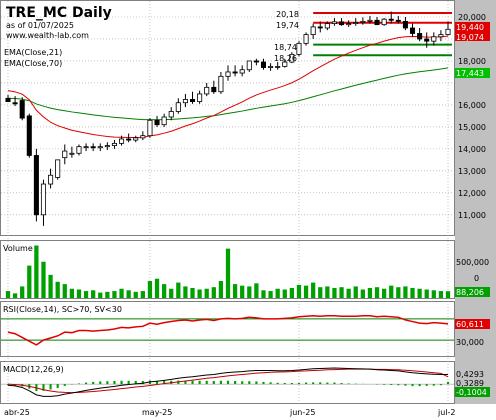 The height and width of the screenshot is (420, 496). What do you see at coordinates (470, 73) in the screenshot?
I see `ema70-tag: 17,443` at bounding box center [470, 73].